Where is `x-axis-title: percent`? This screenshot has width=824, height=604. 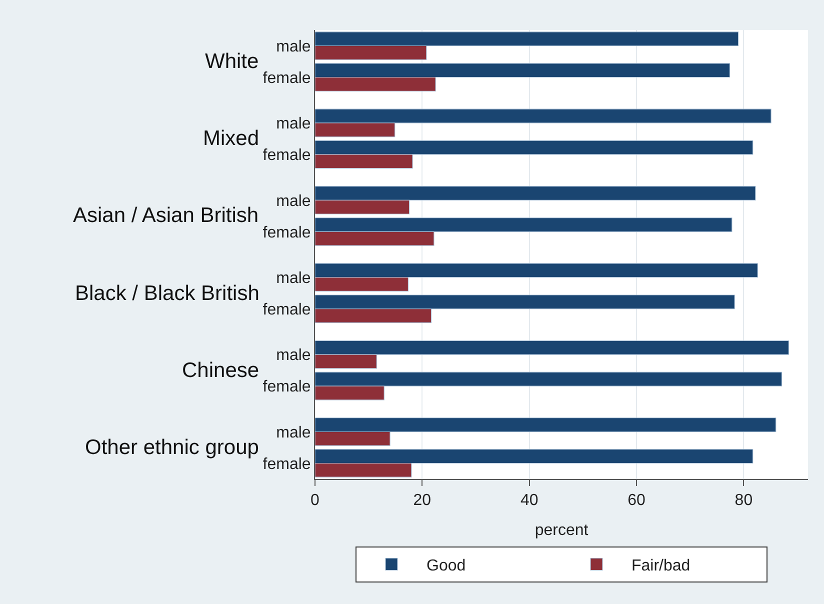
x-axis-title: percent is located at coordinates (561, 530).